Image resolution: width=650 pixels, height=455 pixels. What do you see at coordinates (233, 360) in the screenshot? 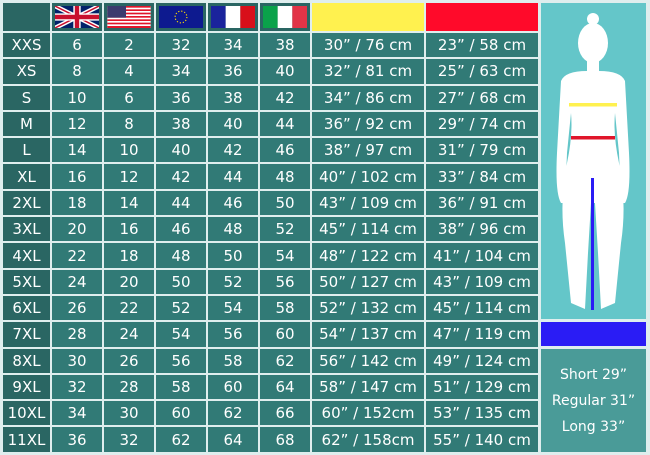
I see `fr-size: 58` at bounding box center [233, 360].